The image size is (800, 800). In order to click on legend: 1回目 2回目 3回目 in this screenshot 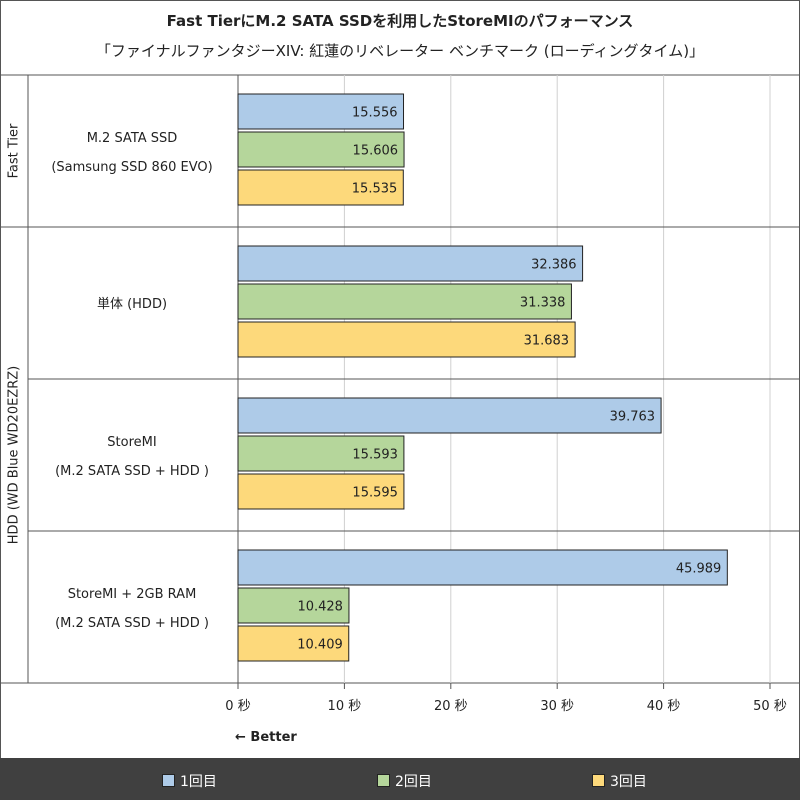, I will do `click(400, 779)`.